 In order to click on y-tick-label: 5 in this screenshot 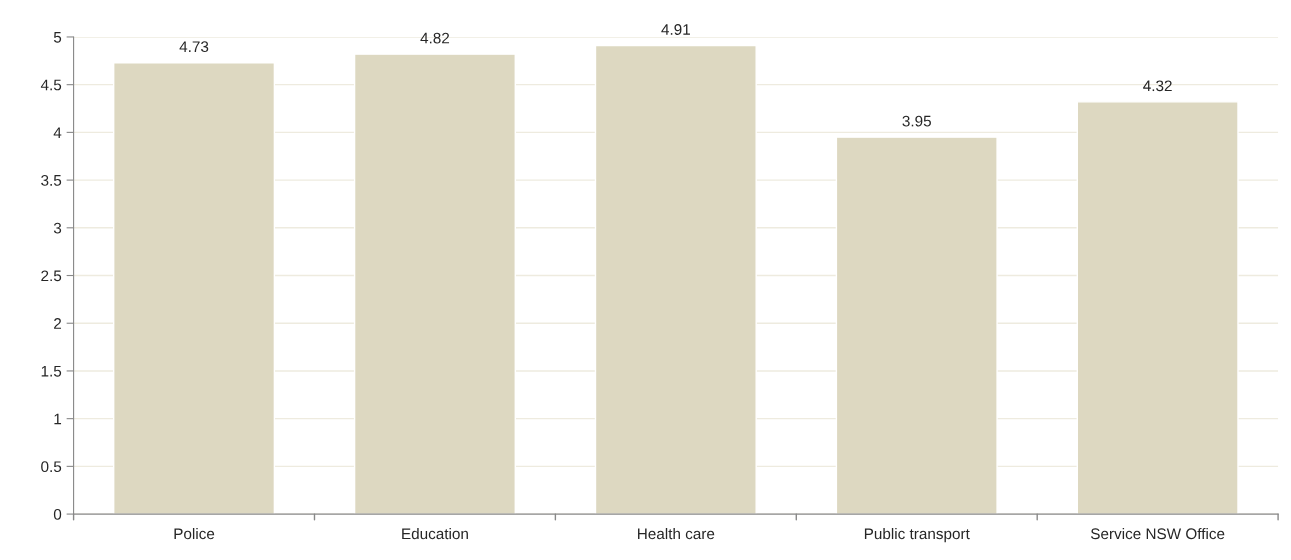, I will do `click(57, 37)`.